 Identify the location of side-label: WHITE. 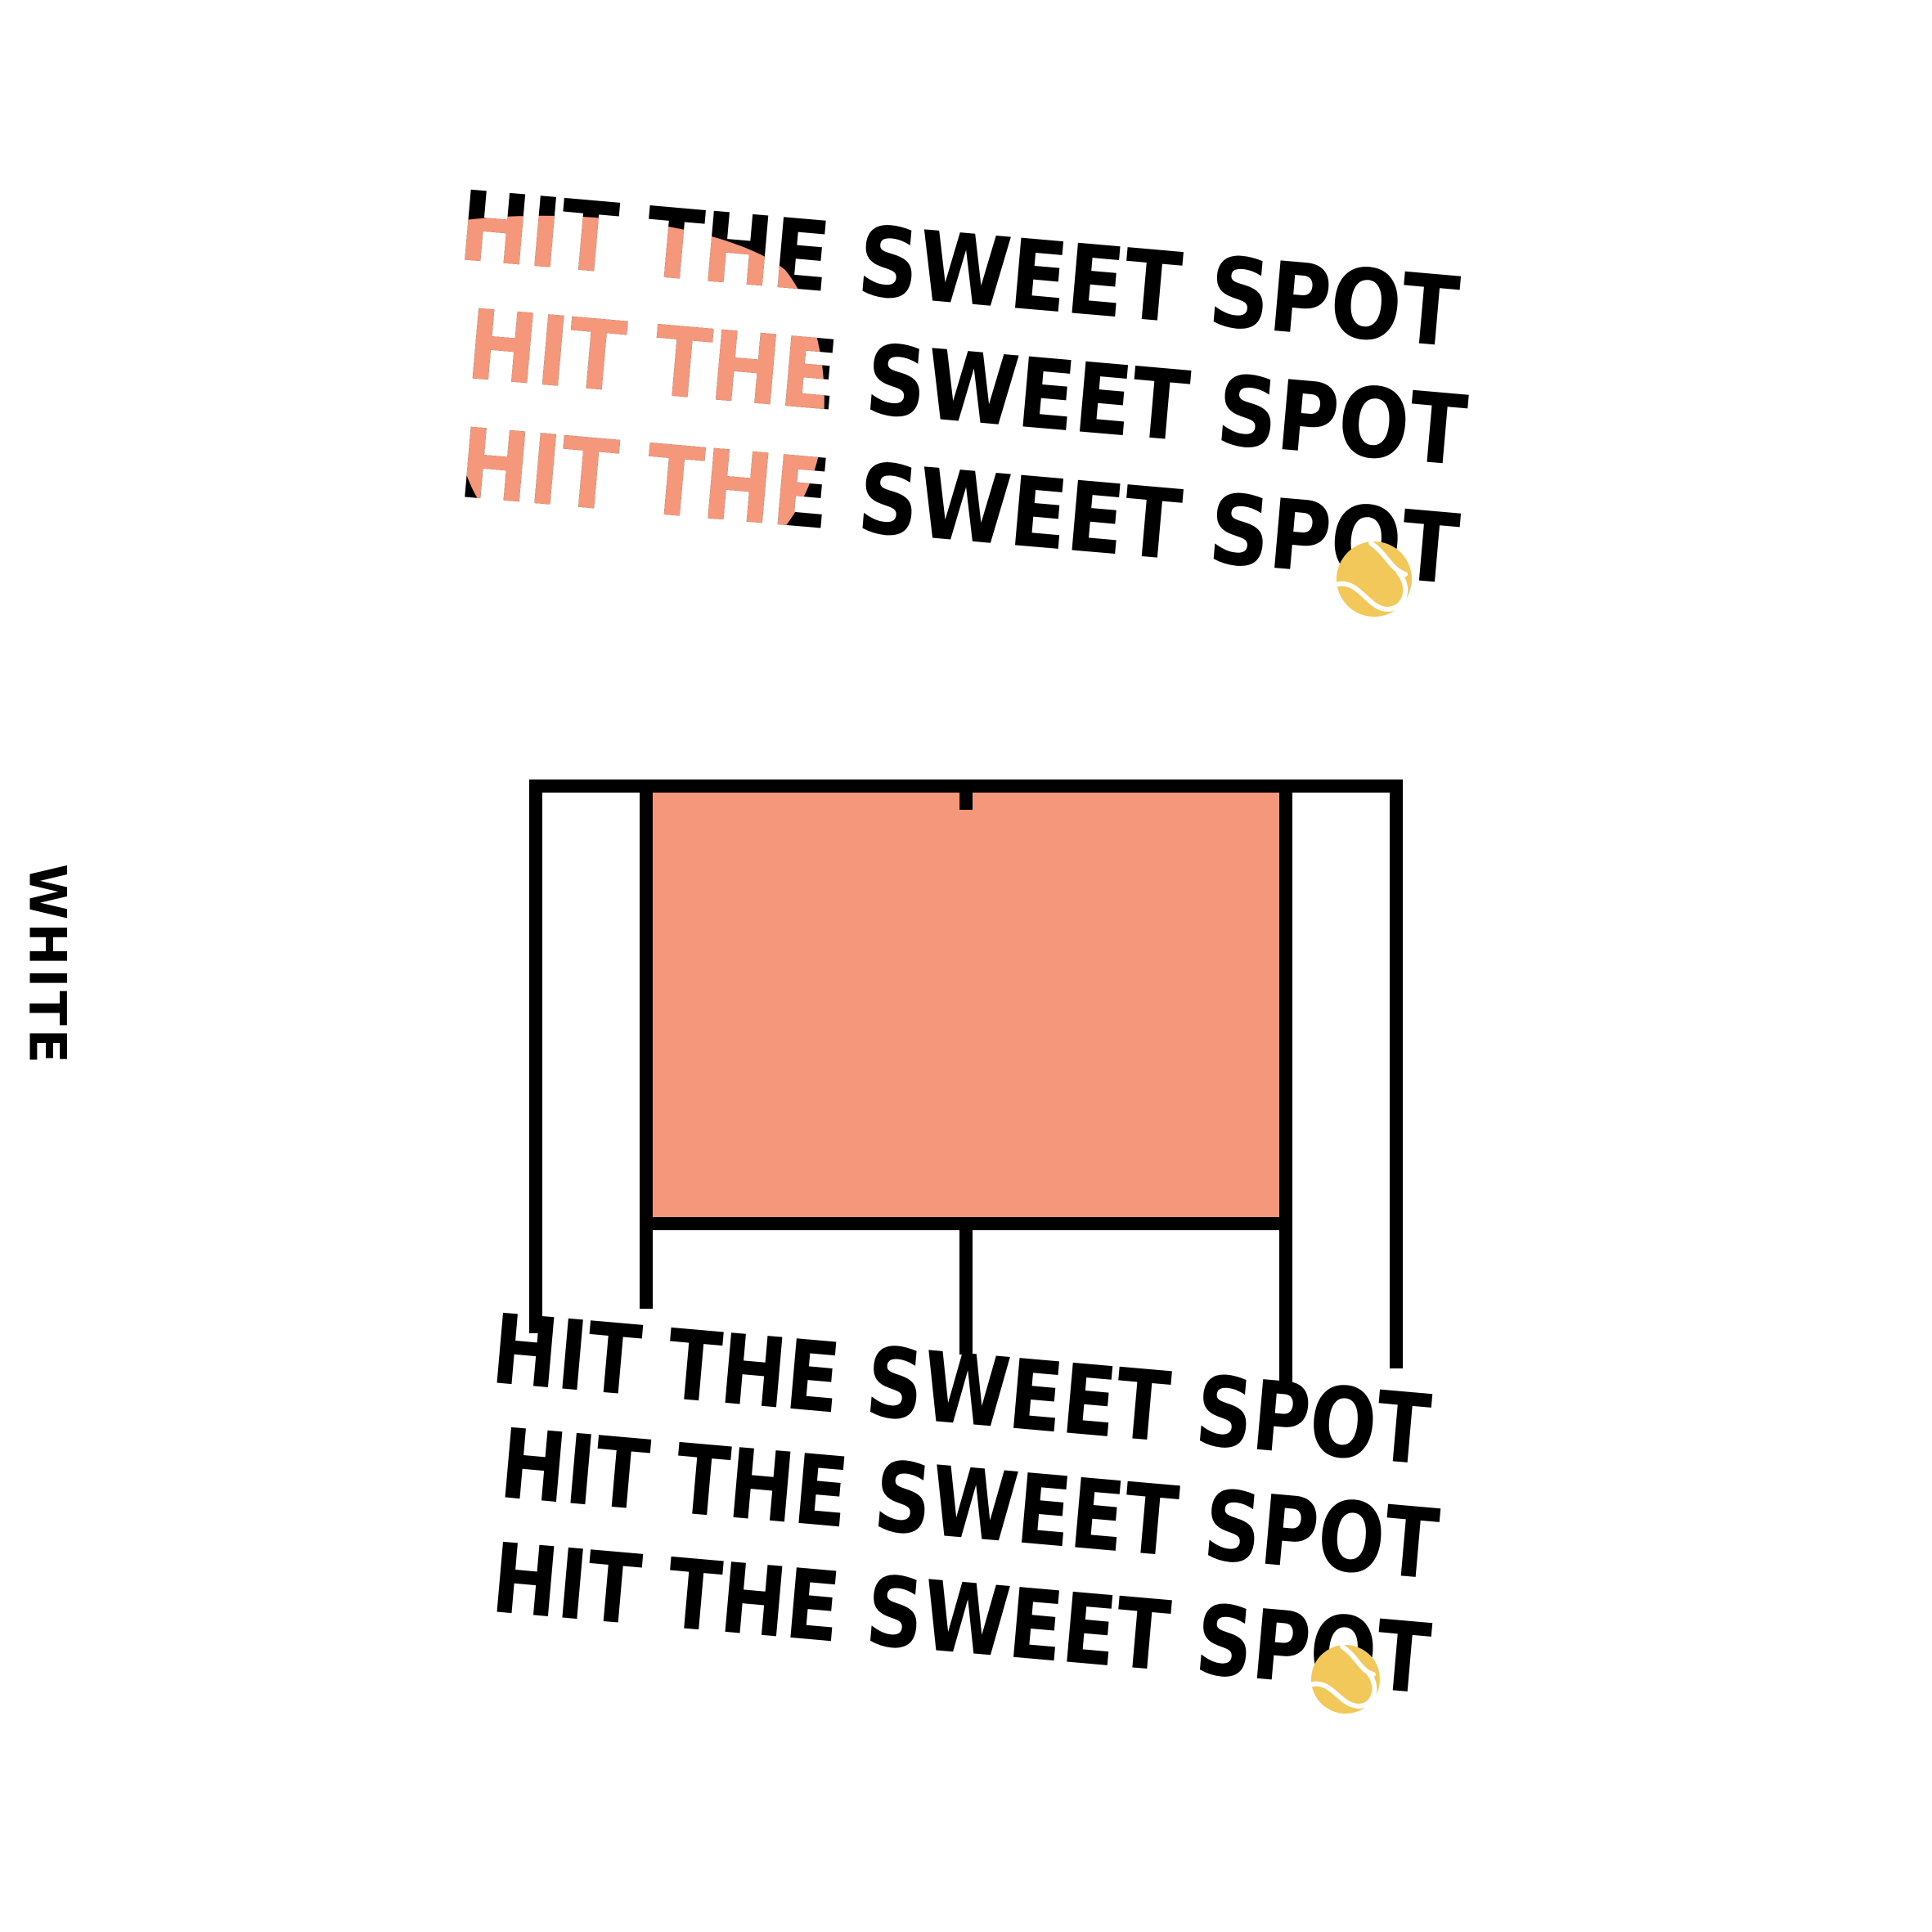
(48, 966).